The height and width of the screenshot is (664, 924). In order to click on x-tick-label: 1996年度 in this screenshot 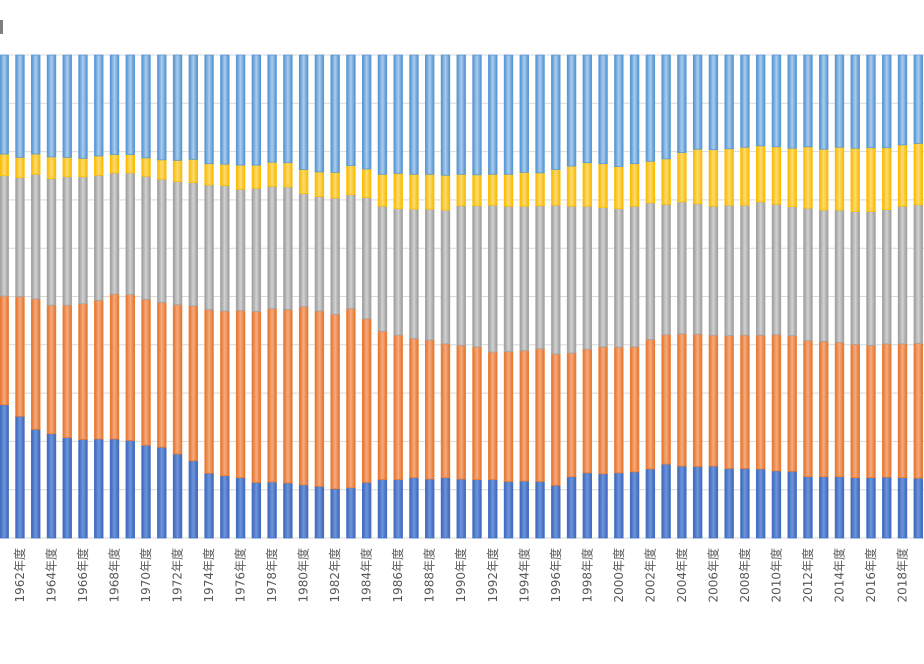, I will do `click(555, 575)`.